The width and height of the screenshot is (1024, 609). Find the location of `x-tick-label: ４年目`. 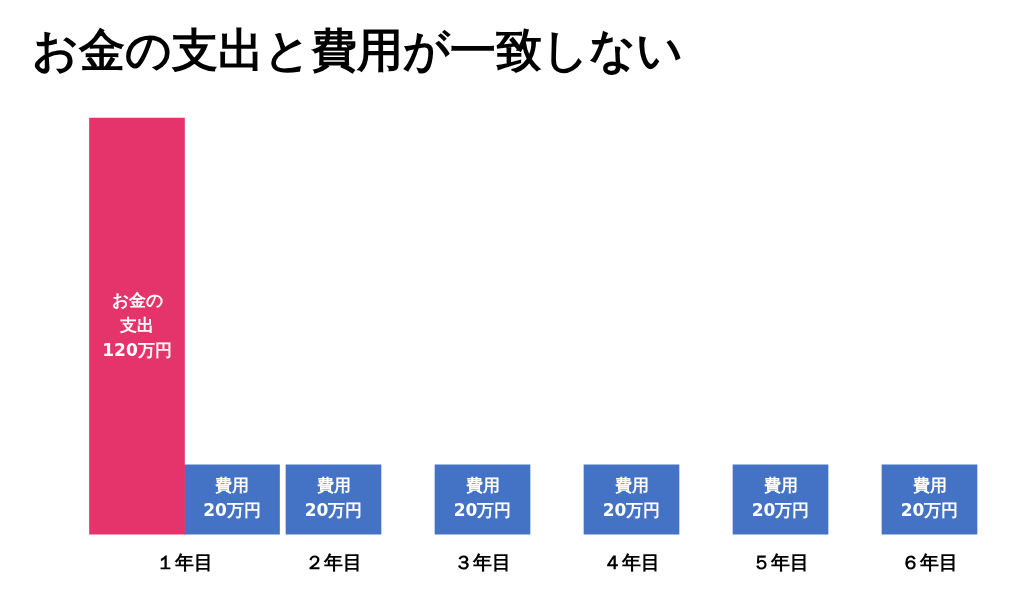

x-tick-label: ４年目 is located at coordinates (631, 561).